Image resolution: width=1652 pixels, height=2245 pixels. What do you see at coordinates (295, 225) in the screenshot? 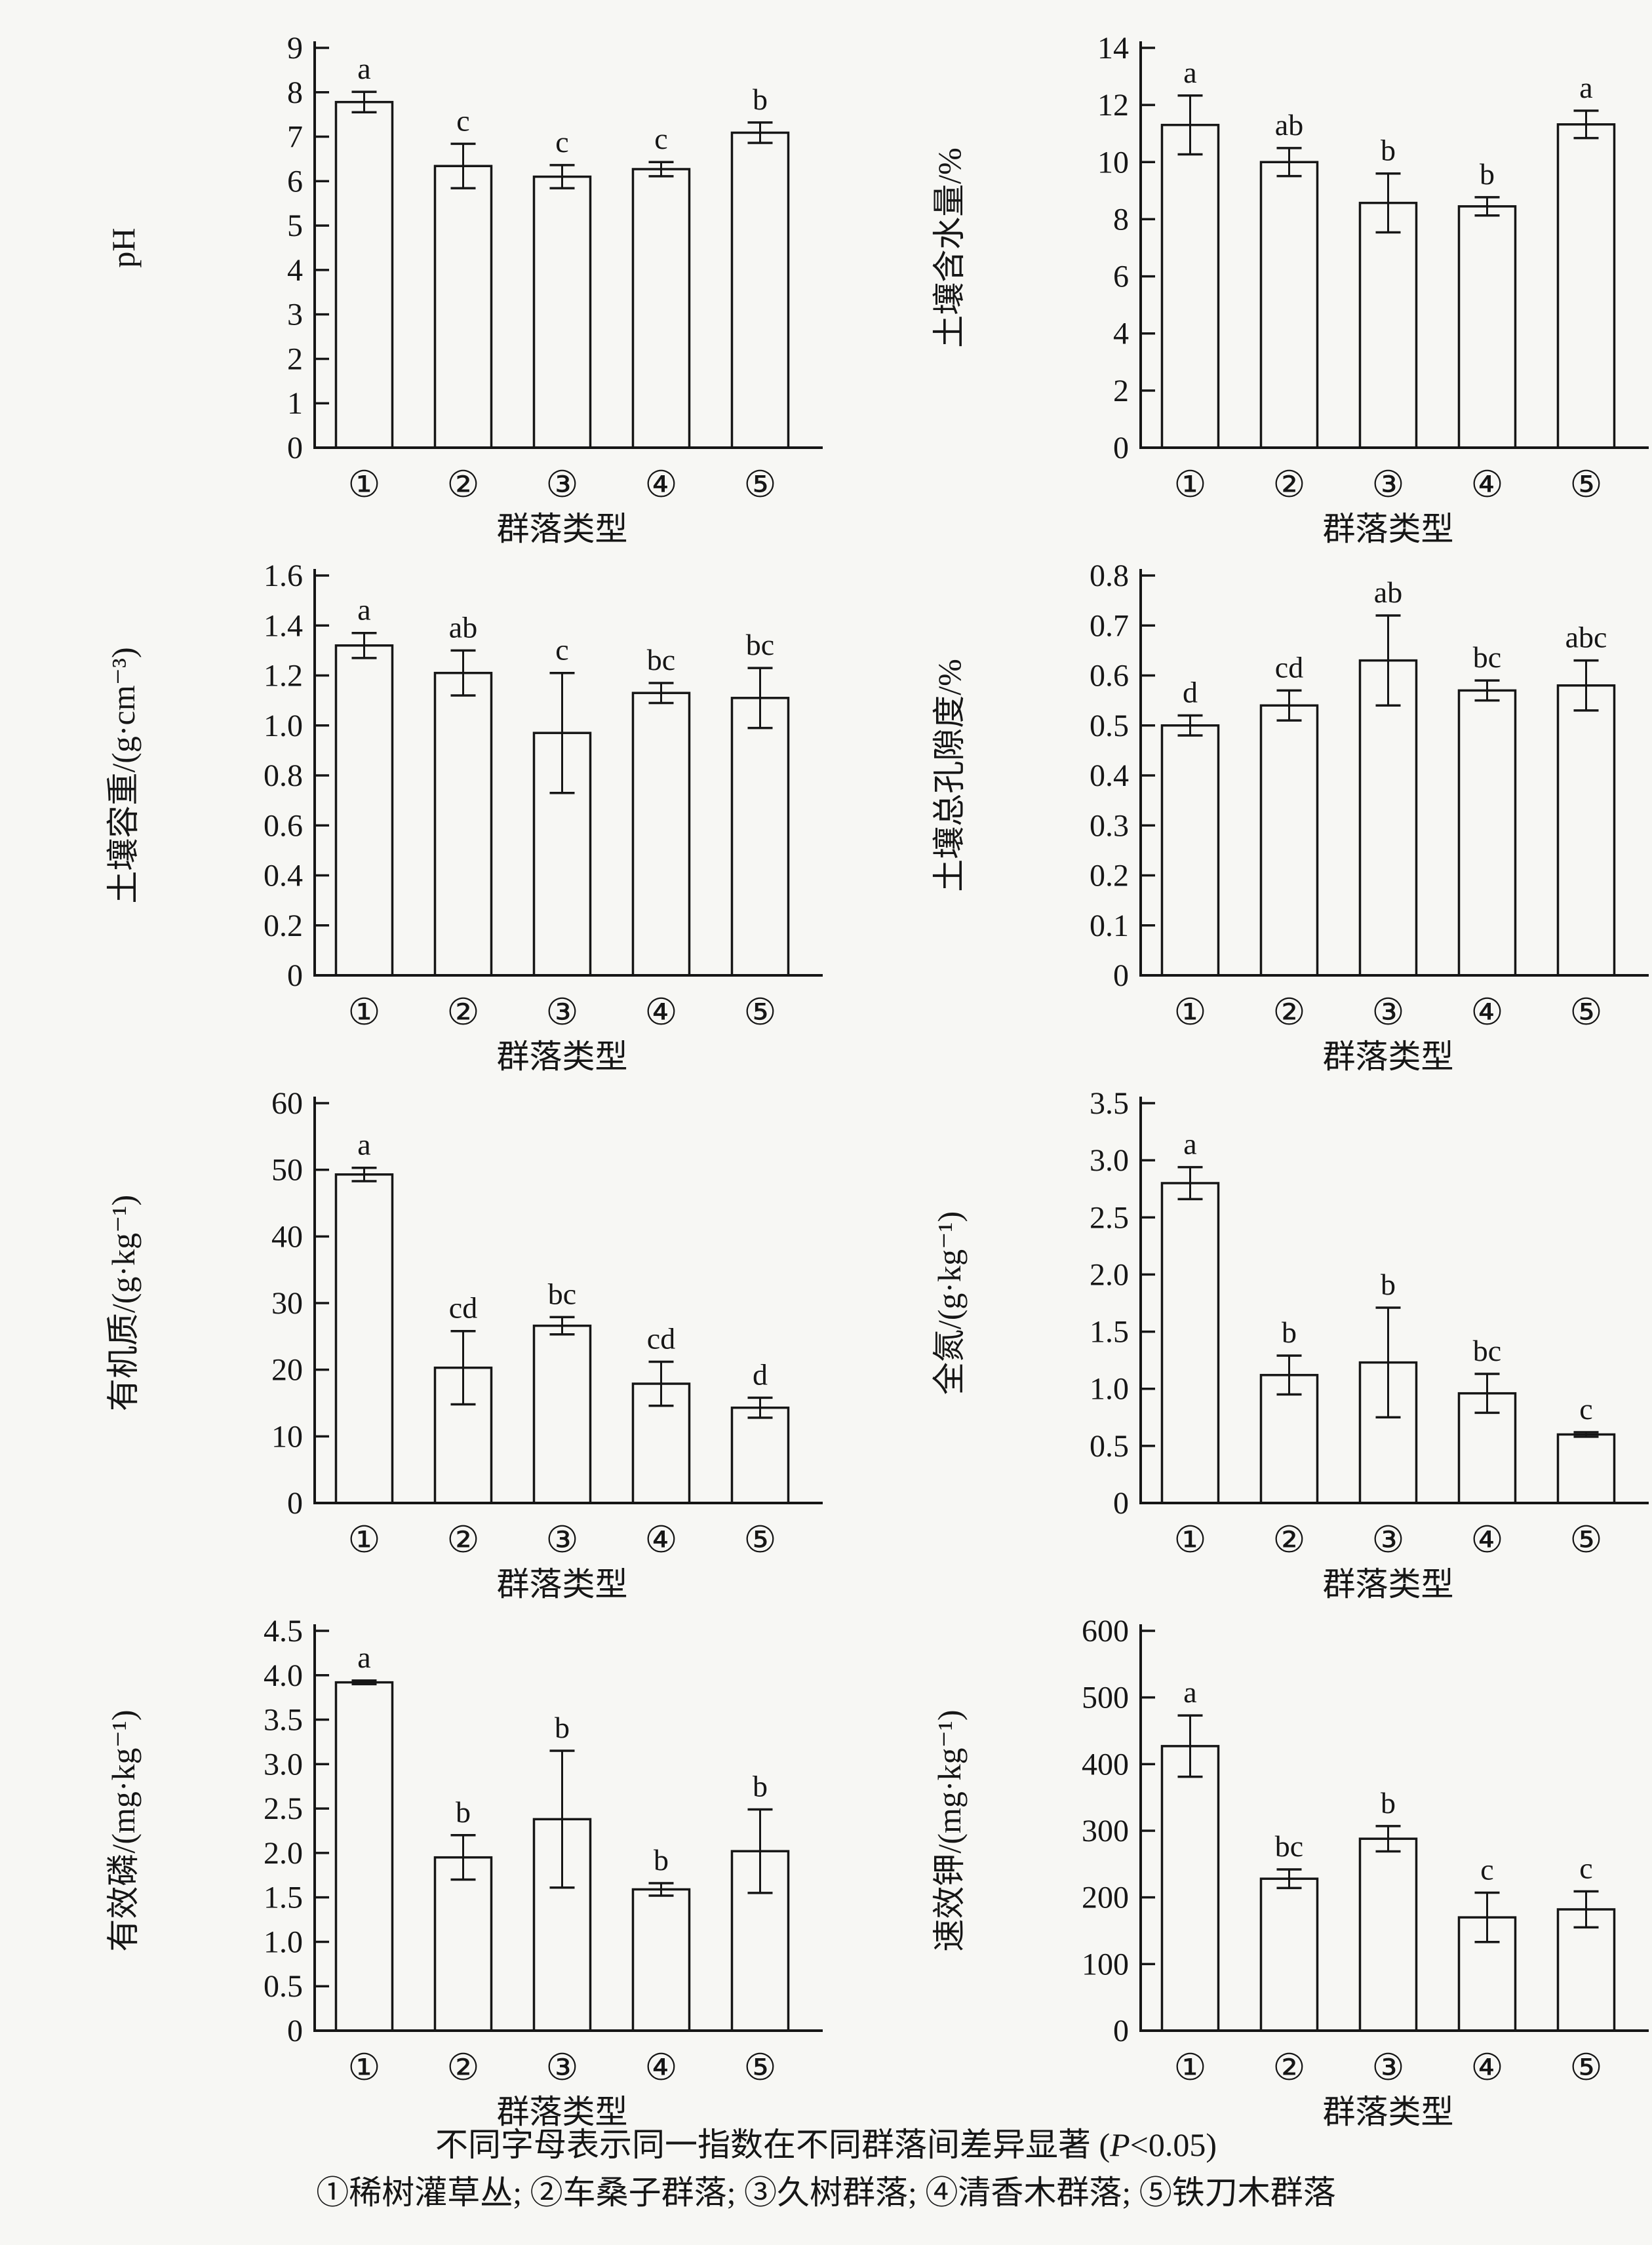
I see `y-tick-label: 5` at bounding box center [295, 225].